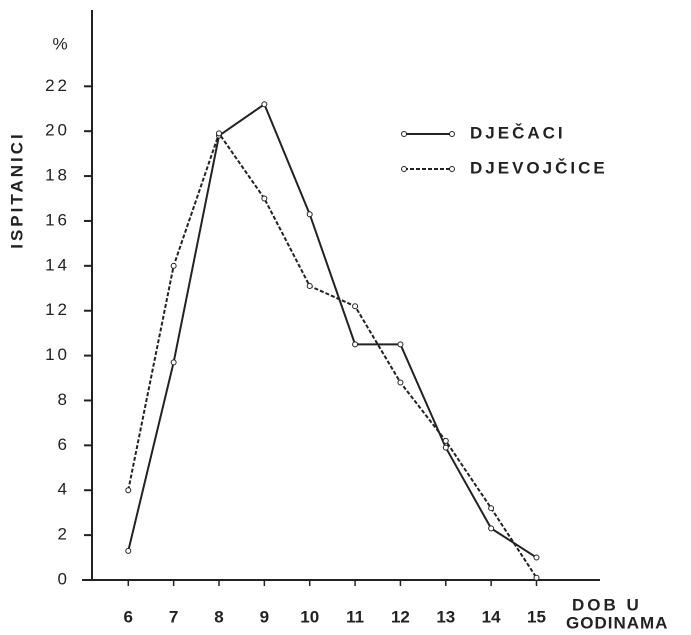 The image size is (691, 635). Describe the element at coordinates (57, 219) in the screenshot. I see `y-tick-label: 16` at that location.